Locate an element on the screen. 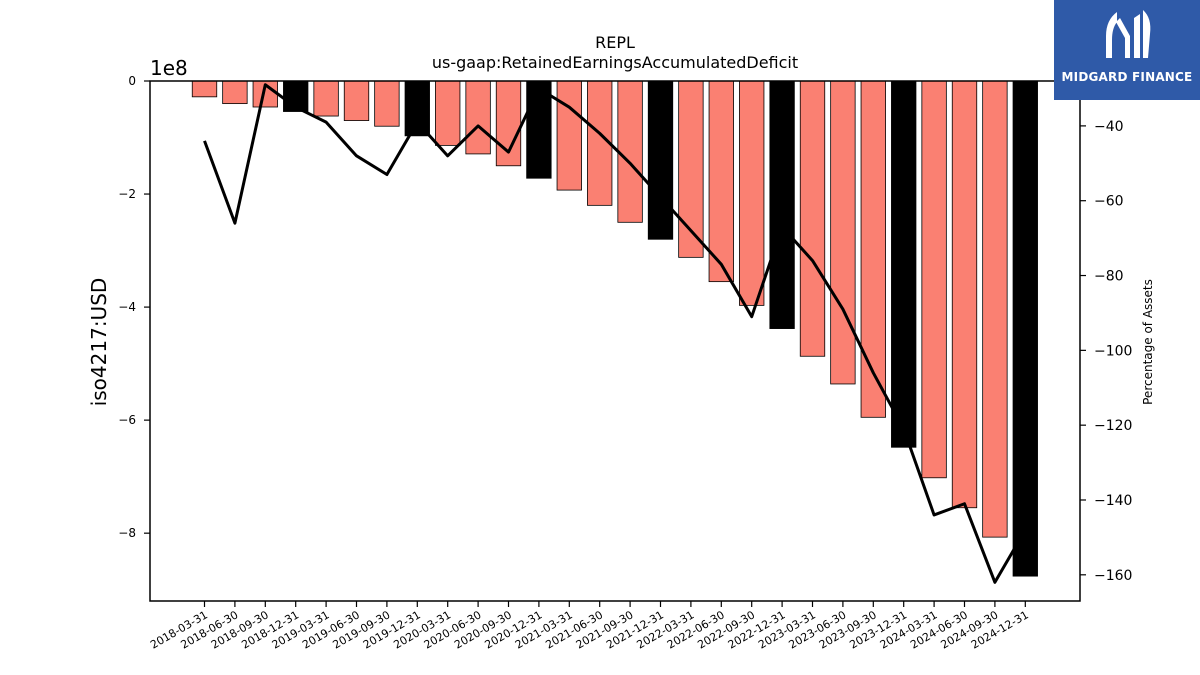  y2-tick-label: −60 is located at coordinates (1109, 202).